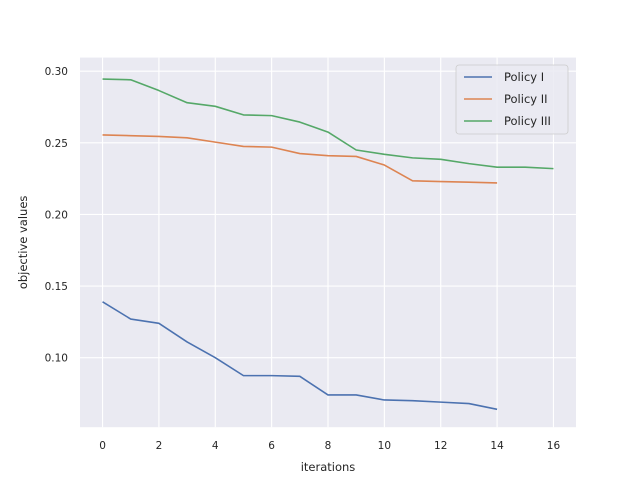  What do you see at coordinates (524, 77) in the screenshot?
I see `legend-label: Policy I` at bounding box center [524, 77].